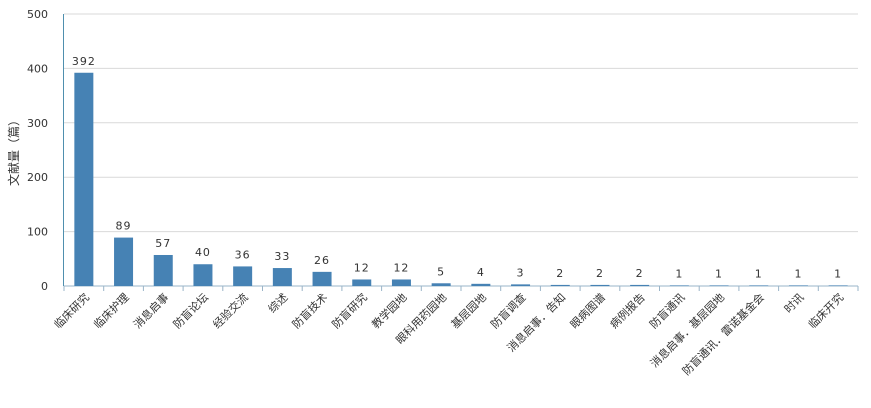 Image resolution: width=871 pixels, height=408 pixels. I want to click on y-axis-title: 文献量（篇）, so click(13, 150).